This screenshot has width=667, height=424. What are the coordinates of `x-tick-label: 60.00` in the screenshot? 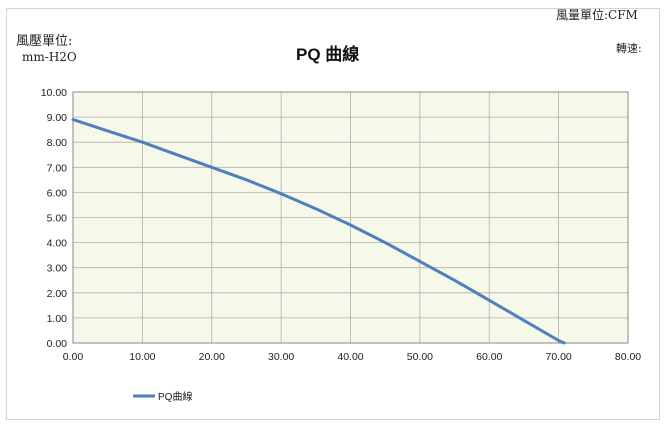 It's located at (489, 357).